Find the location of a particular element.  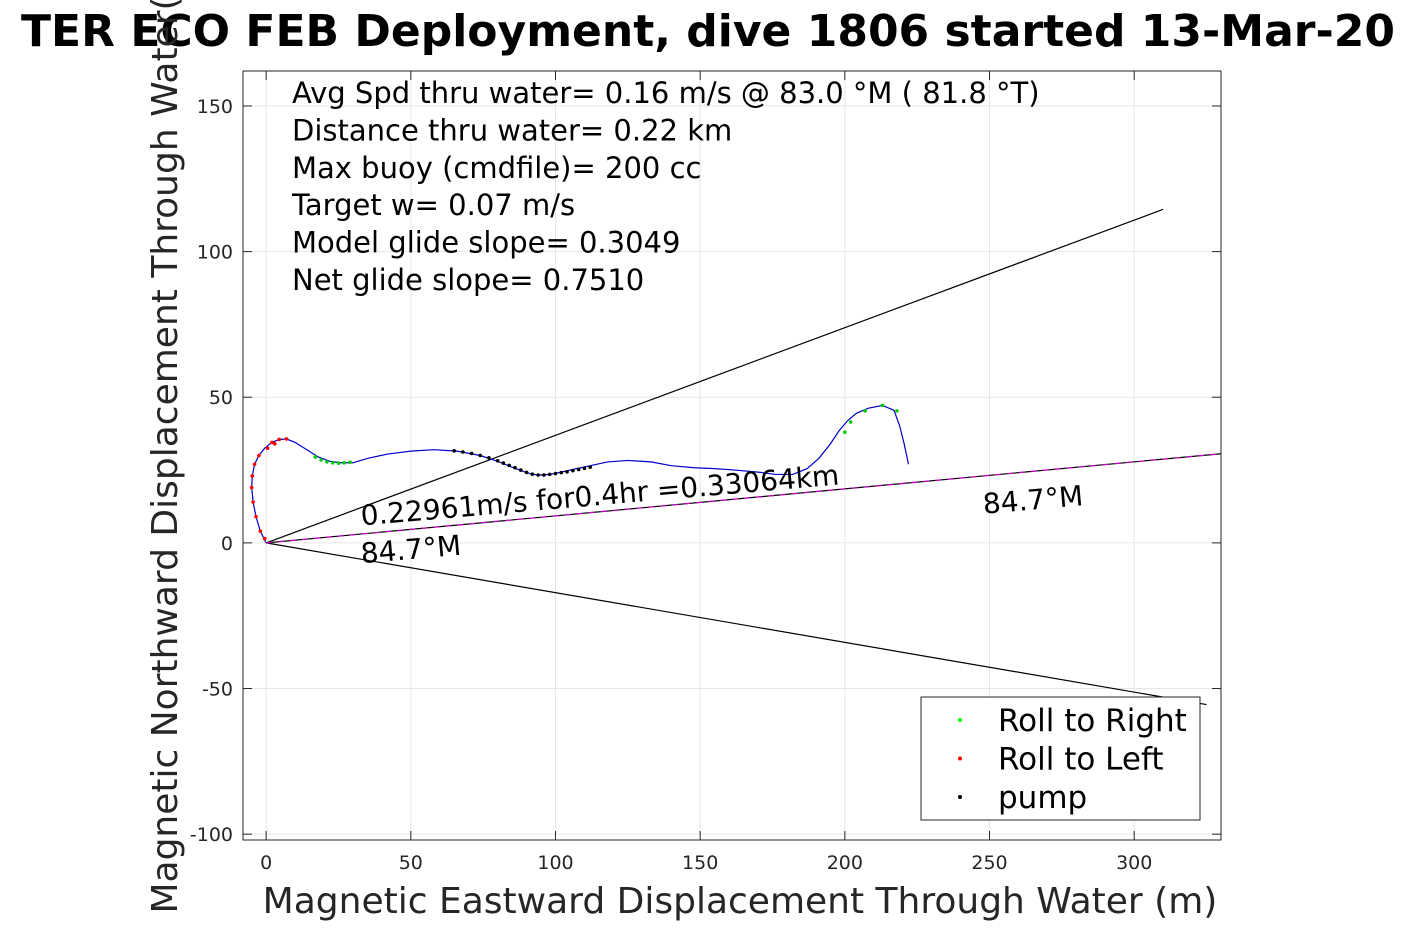

x-tick-label: 300 is located at coordinates (1134, 863).